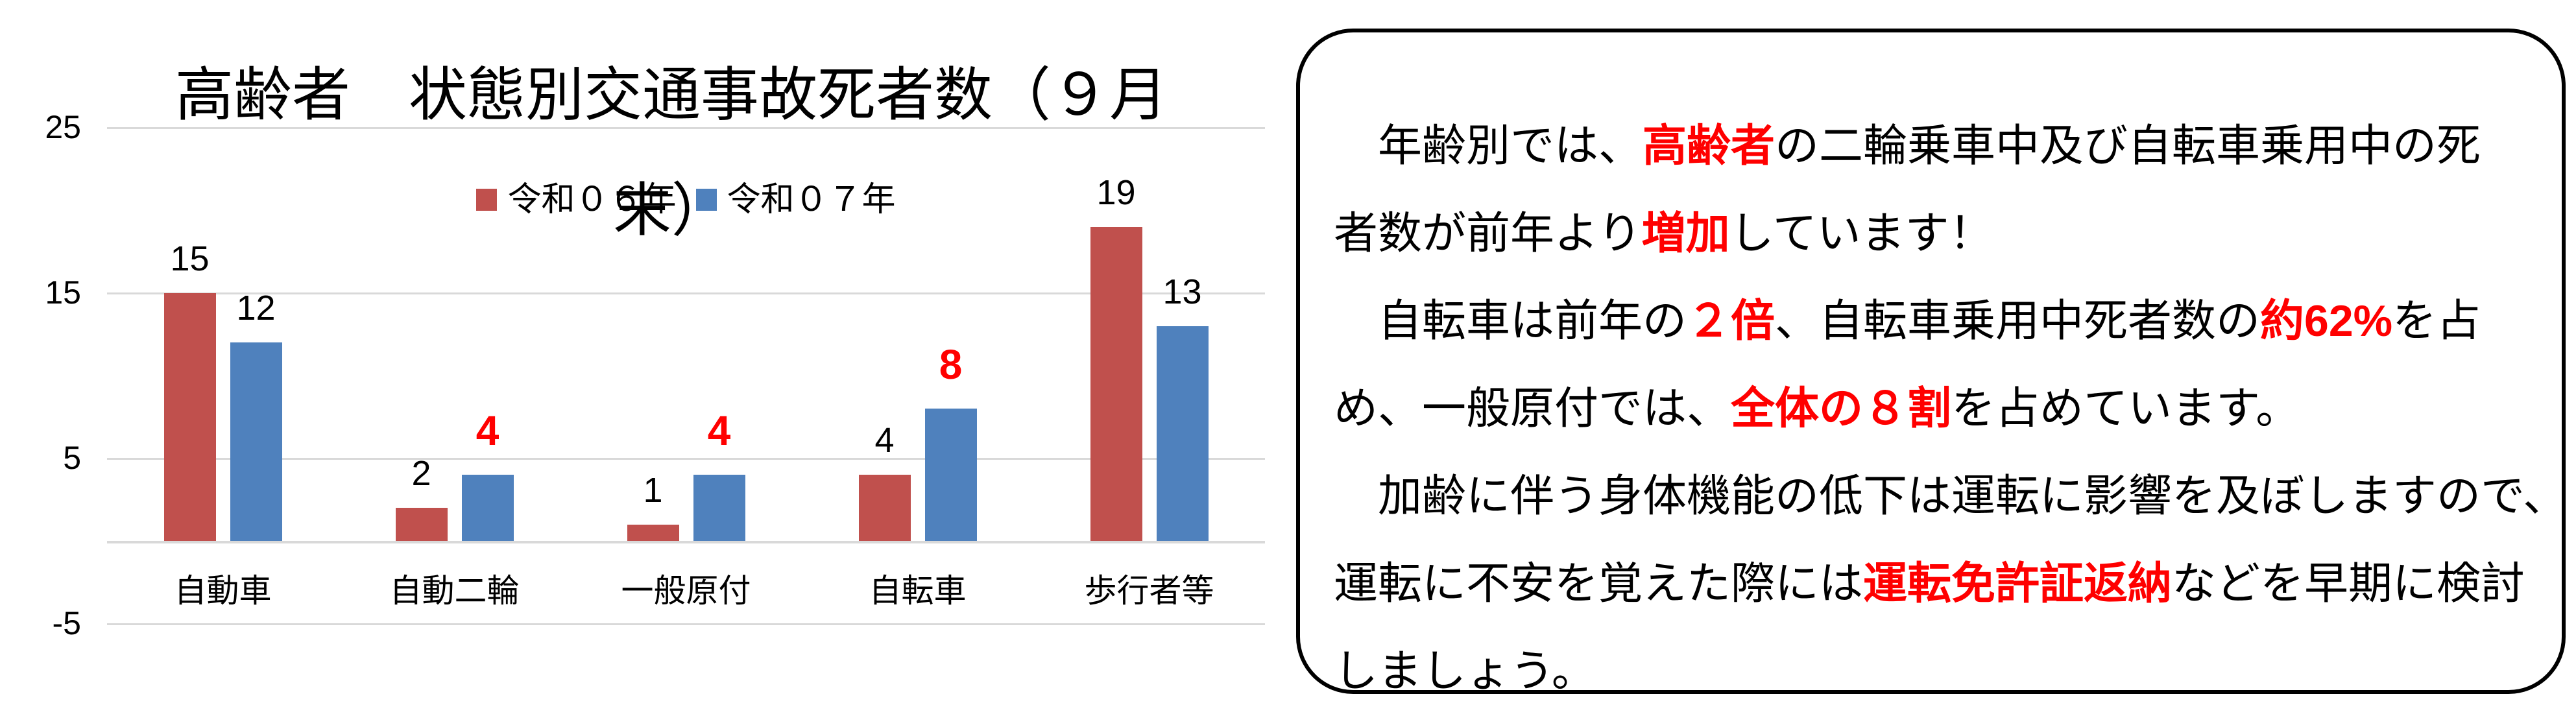 The width and height of the screenshot is (2576, 727). What do you see at coordinates (2128, 146) in the screenshot?
I see `text-segment: の二輪乗車中及び自転車乗用中の死` at bounding box center [2128, 146].